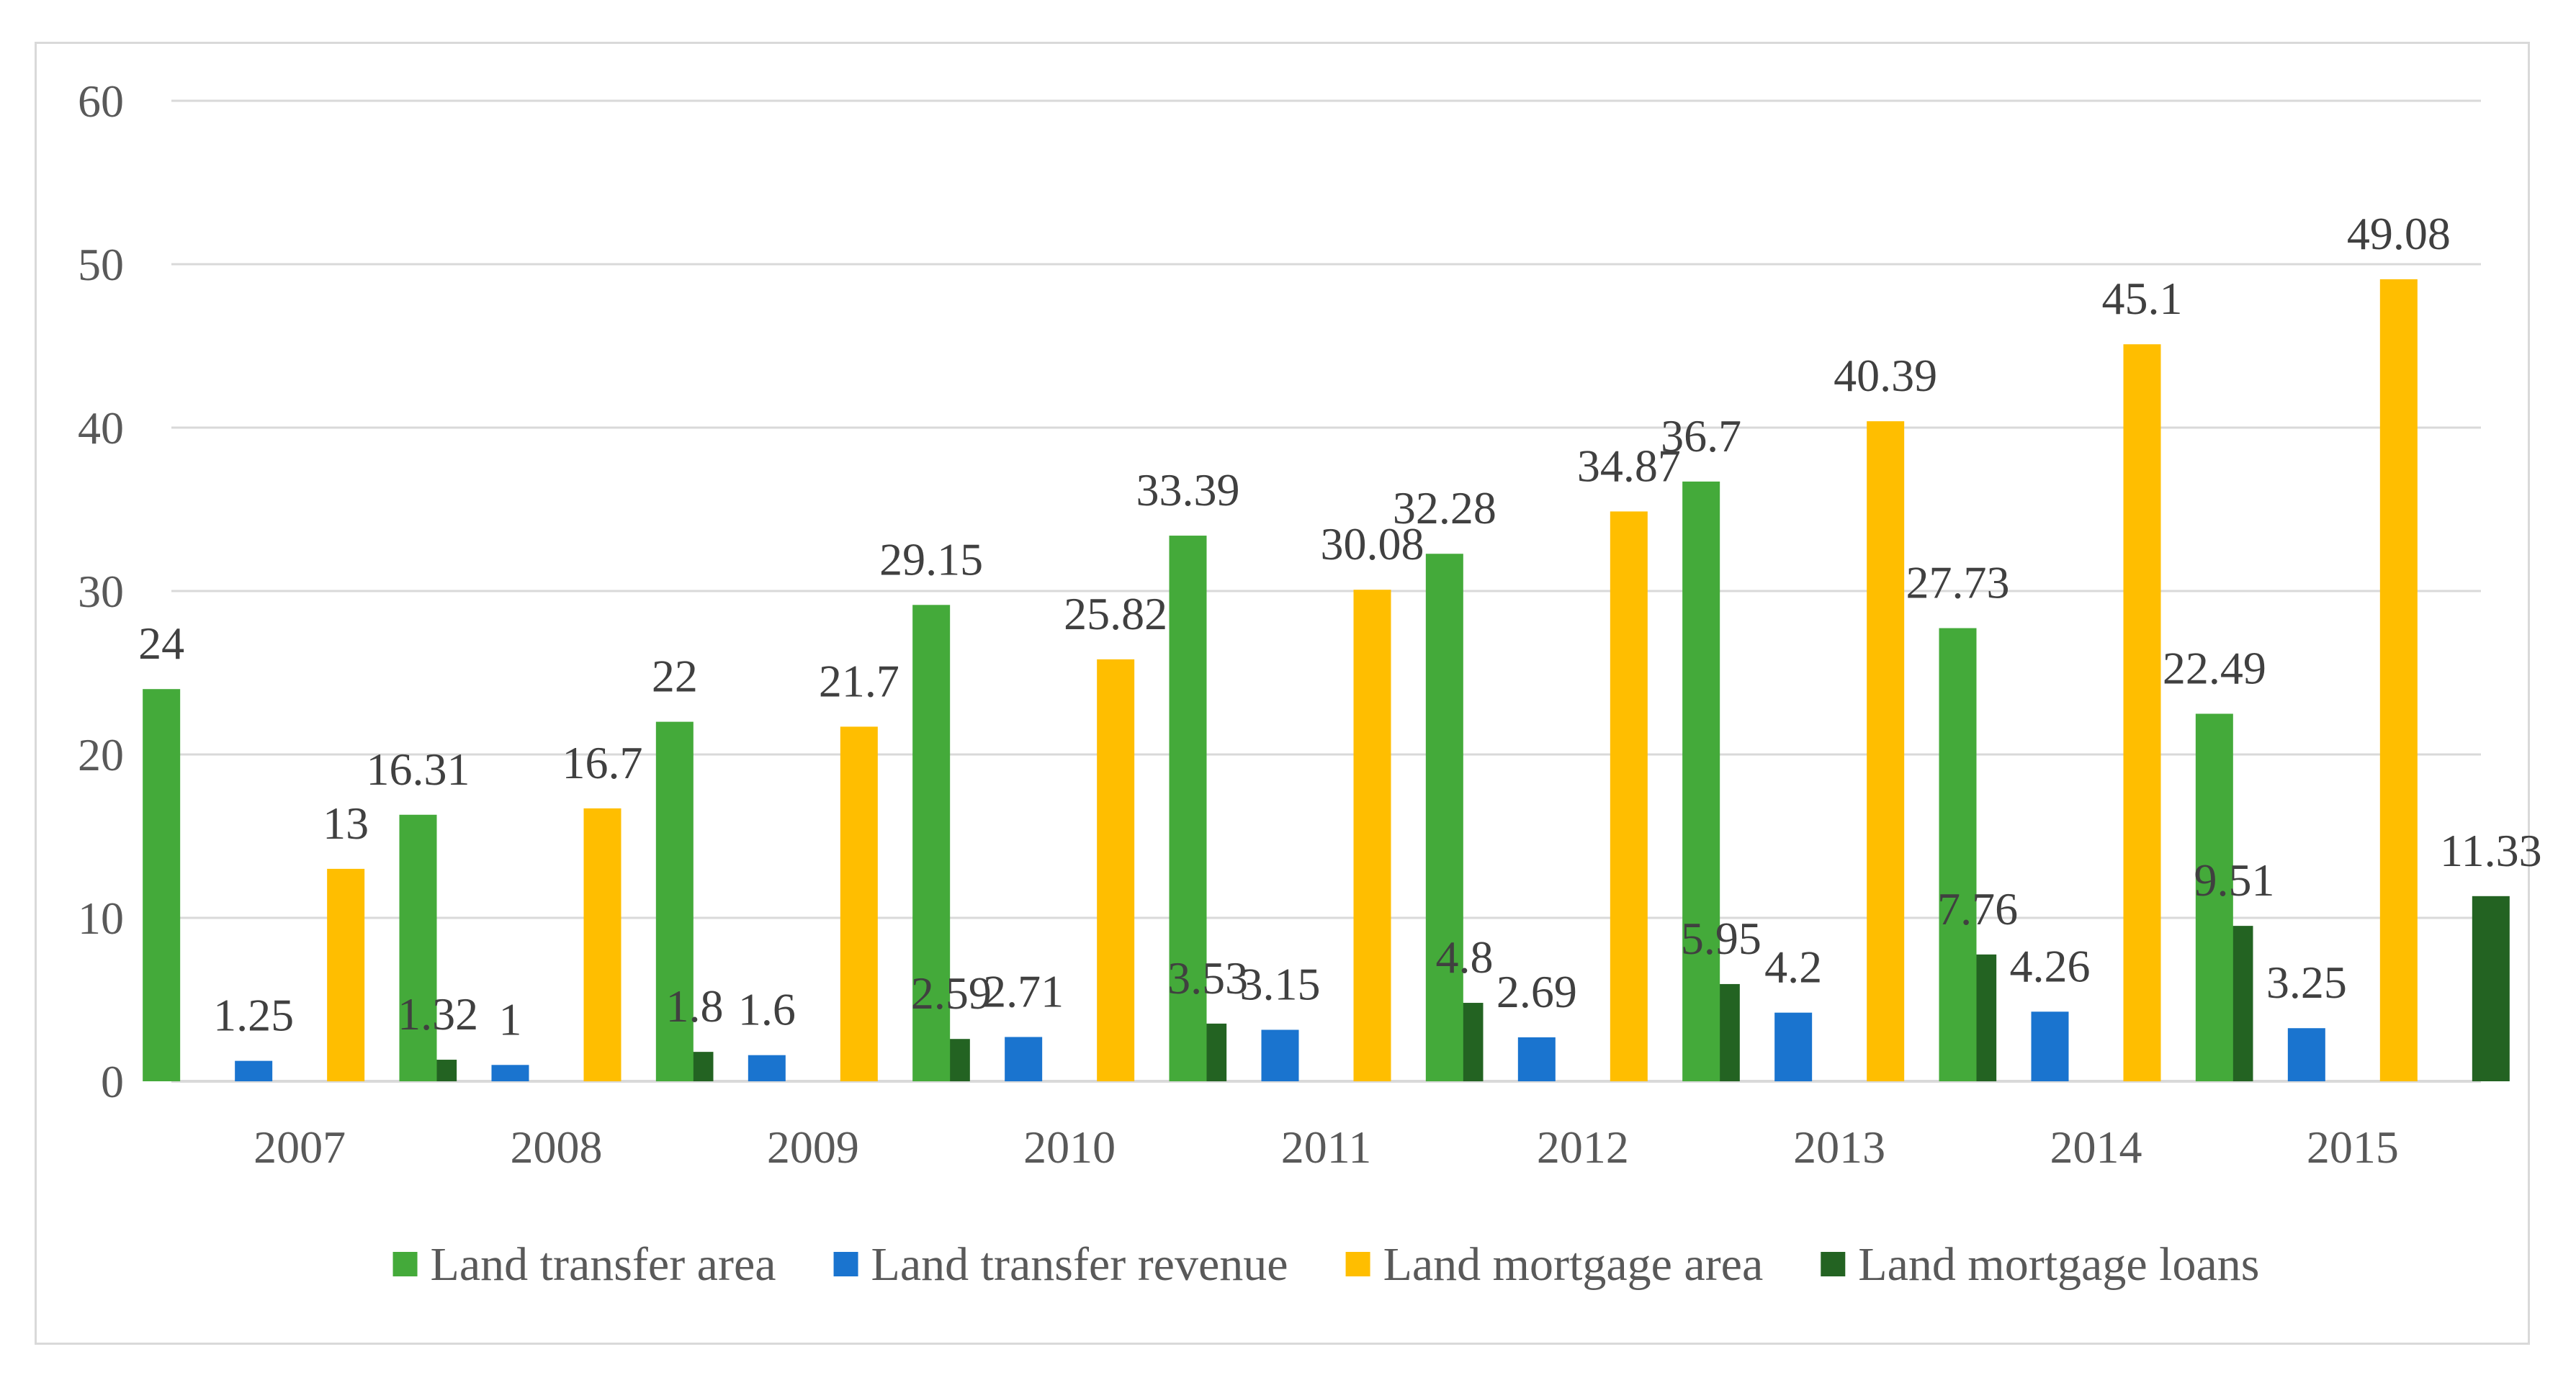 Image resolution: width=2576 pixels, height=1375 pixels. What do you see at coordinates (2214, 667) in the screenshot?
I see `data-label: 22.49` at bounding box center [2214, 667].